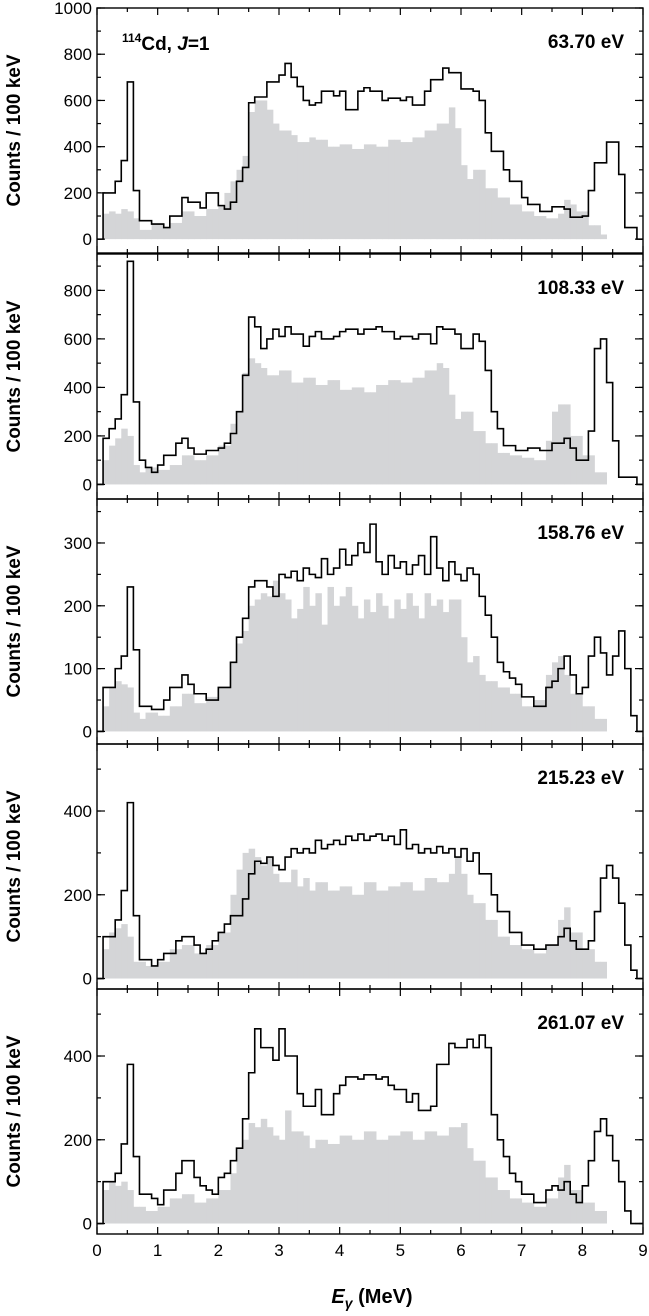 The image size is (649, 1316). Describe the element at coordinates (580, 533) in the screenshot. I see `resonance-energy-label: 158.76 eV` at that location.